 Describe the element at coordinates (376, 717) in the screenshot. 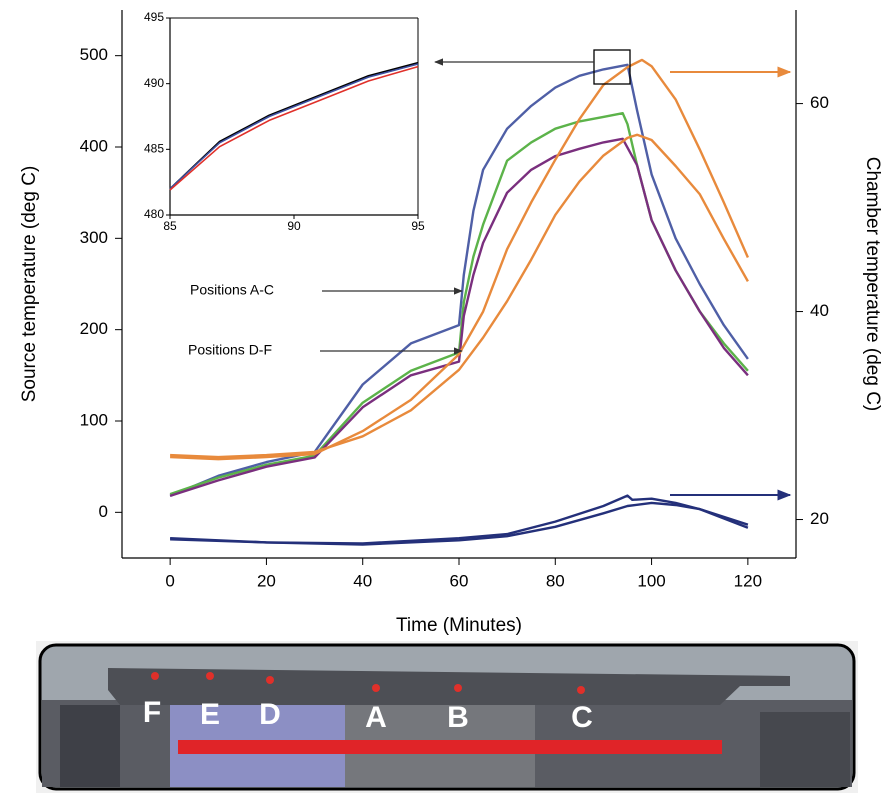

I see `position-label: A` at that location.